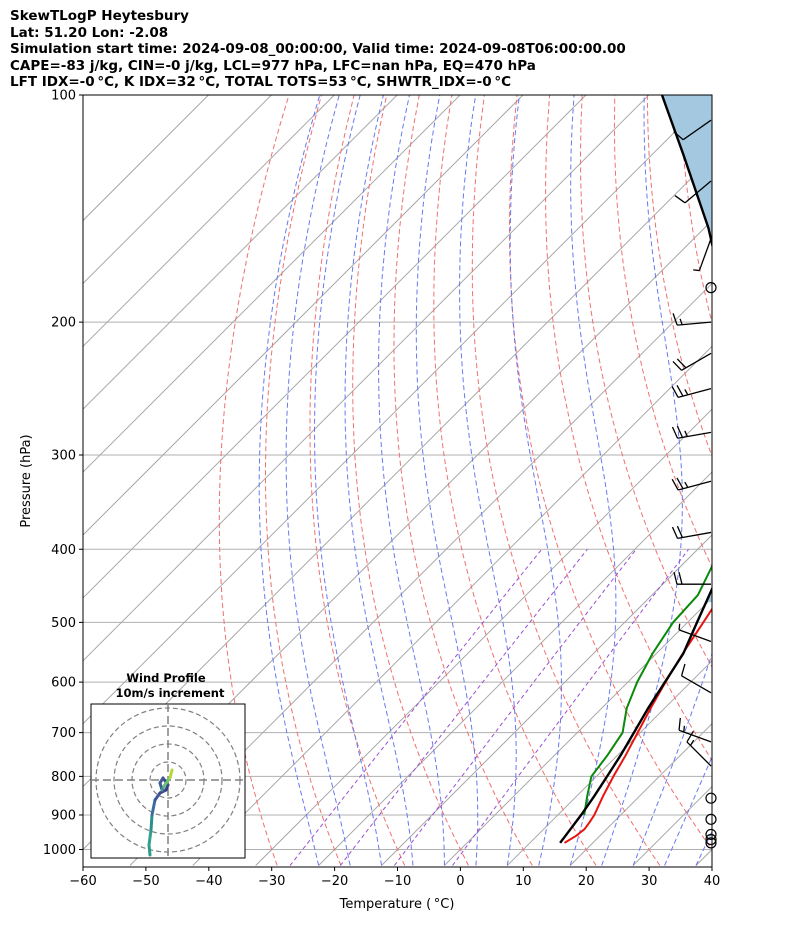 The width and height of the screenshot is (794, 937). I want to click on y-tick-label: 1000, so click(59, 850).